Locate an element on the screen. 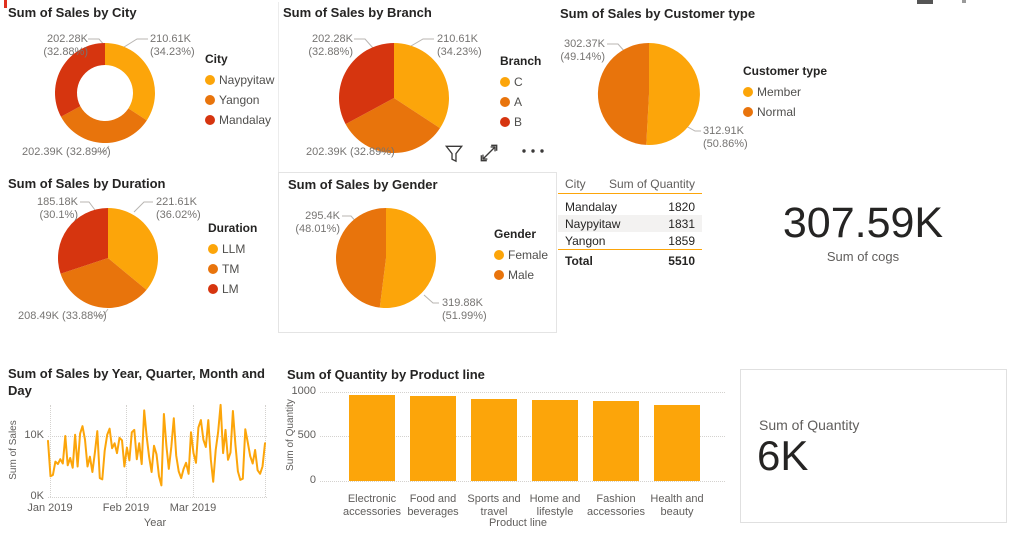 Image resolution: width=1011 pixels, height=560 pixels. legend-item: Mandalay is located at coordinates (239, 120).